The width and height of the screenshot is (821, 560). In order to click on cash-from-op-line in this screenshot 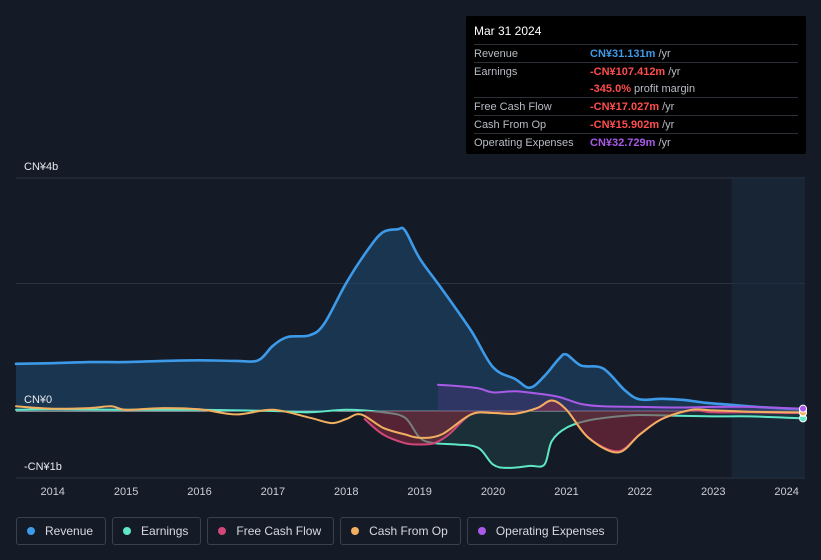, I will do `click(410, 426)`.